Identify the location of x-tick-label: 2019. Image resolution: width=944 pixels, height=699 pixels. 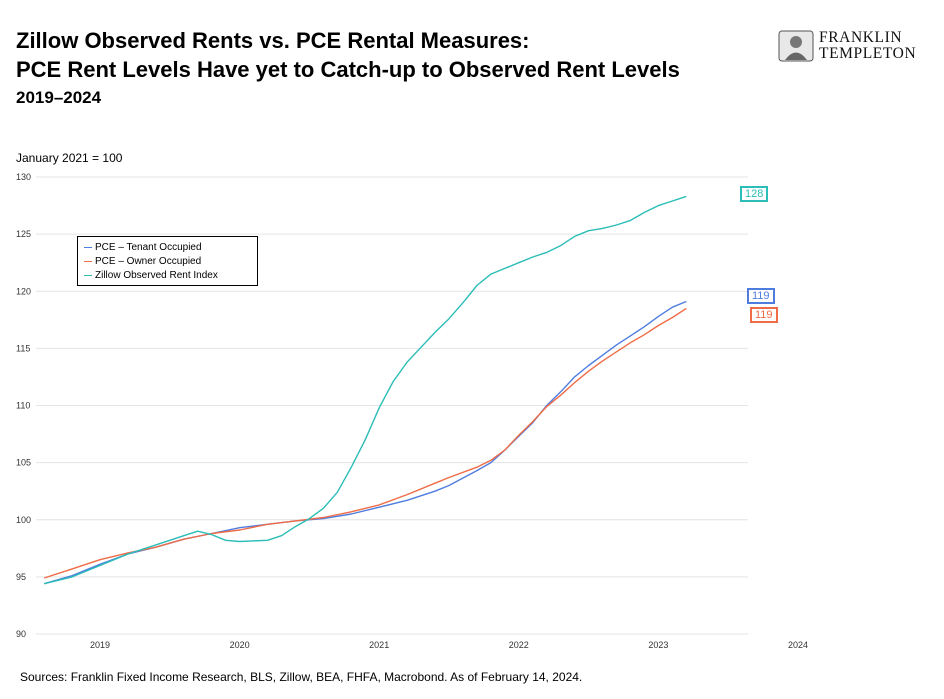
(100, 645).